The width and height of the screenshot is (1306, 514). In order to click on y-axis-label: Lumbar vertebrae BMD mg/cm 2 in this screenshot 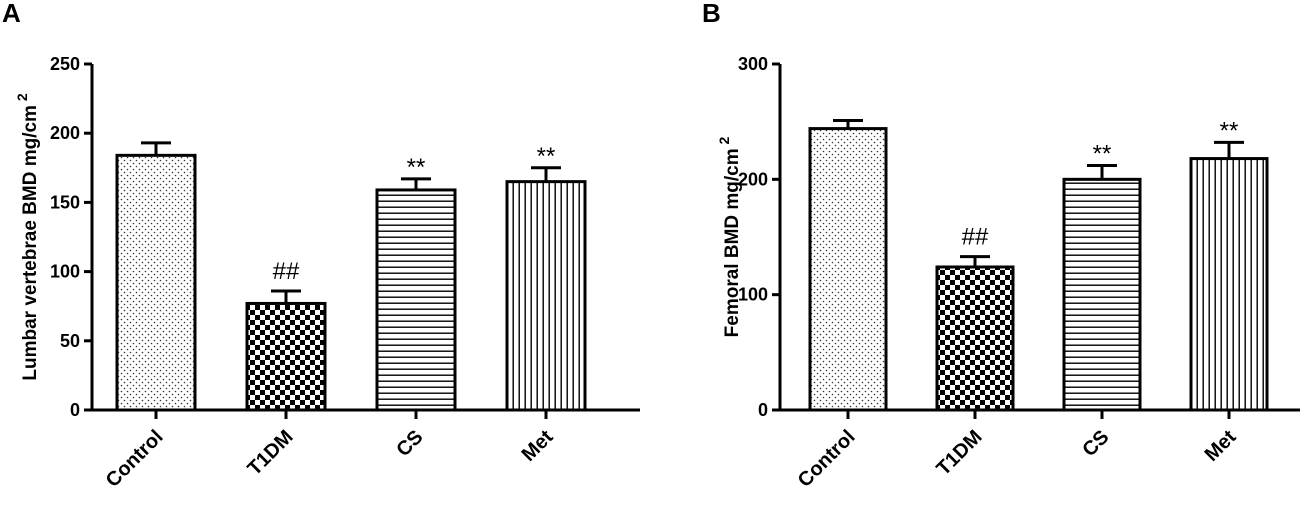, I will do `click(27, 236)`.